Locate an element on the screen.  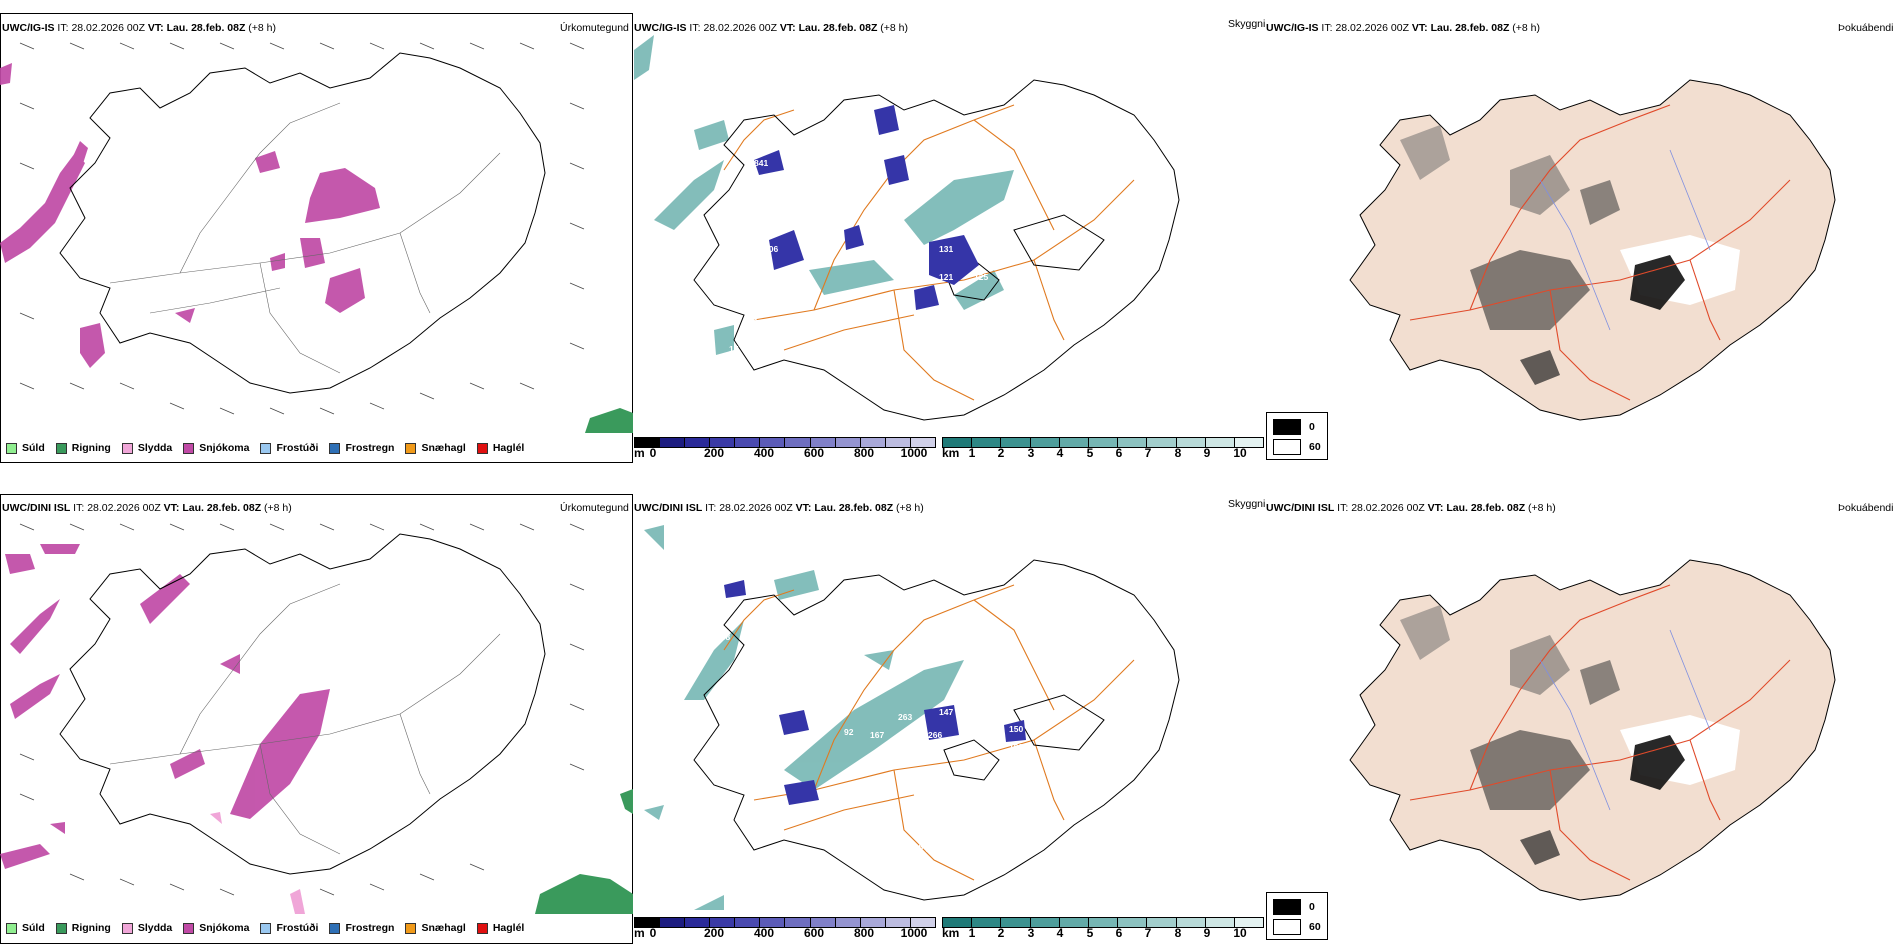
ceiling-label: 17 is located at coordinates (734, 349).